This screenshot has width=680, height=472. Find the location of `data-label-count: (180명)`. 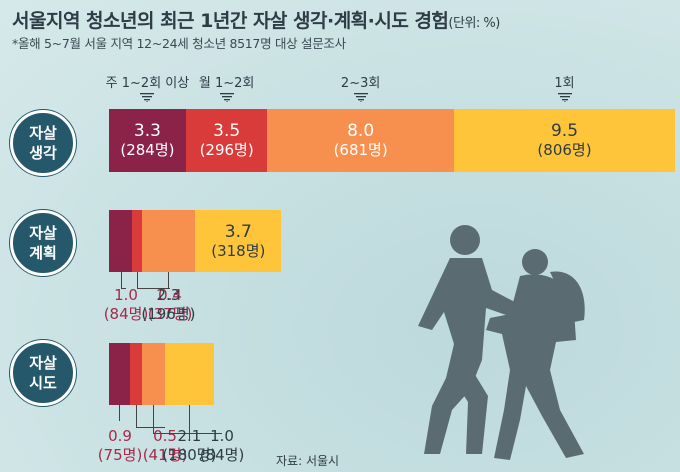

data-label-count: (180명) is located at coordinates (189, 455).